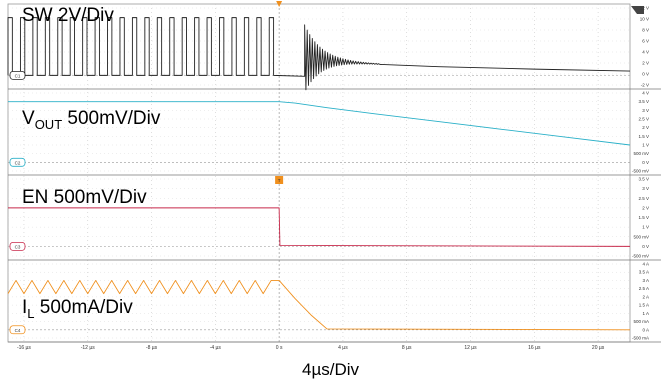 Image resolution: width=661 pixels, height=390 pixels. I want to click on trigger-badge-frame, so click(279, 180).